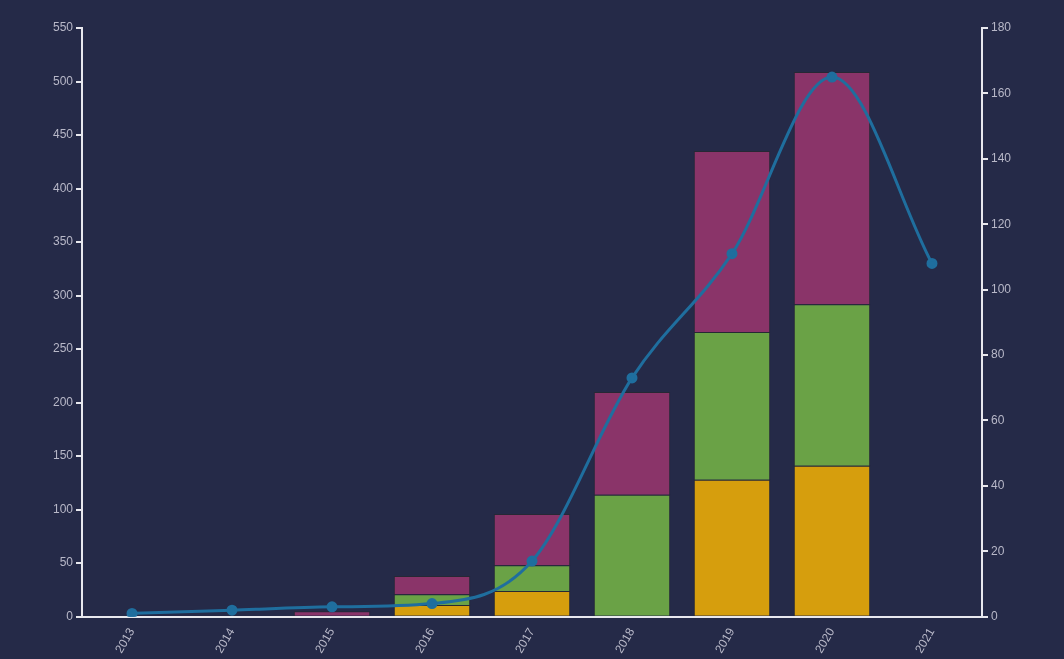  I want to click on y-tick-label: 450, so click(63, 134).